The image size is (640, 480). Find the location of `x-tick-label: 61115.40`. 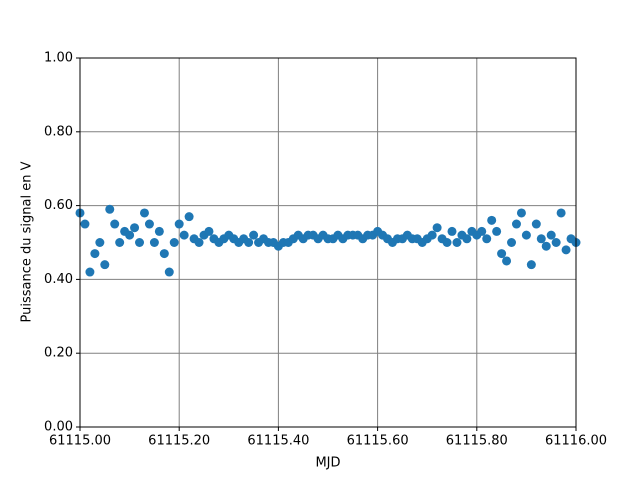

x-tick-label: 61115.40 is located at coordinates (278, 441).